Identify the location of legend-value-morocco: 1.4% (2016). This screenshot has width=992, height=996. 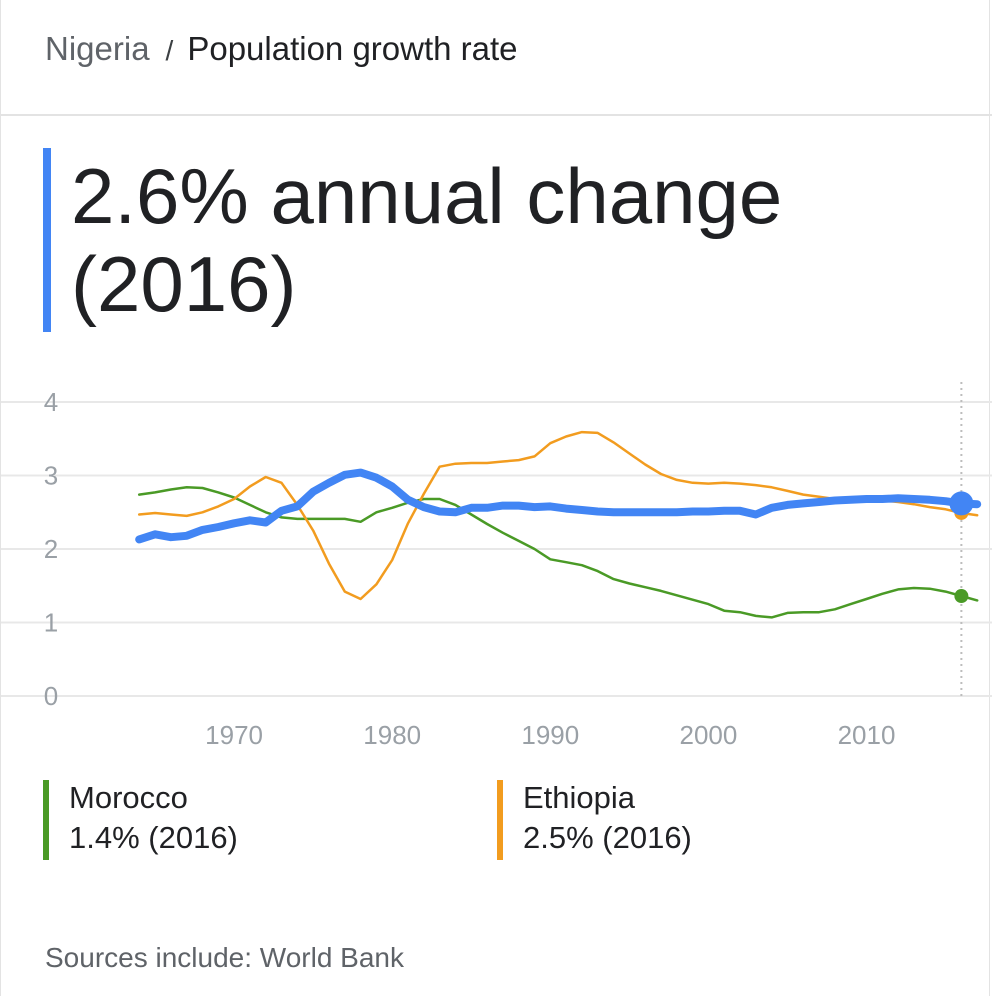
(153, 837).